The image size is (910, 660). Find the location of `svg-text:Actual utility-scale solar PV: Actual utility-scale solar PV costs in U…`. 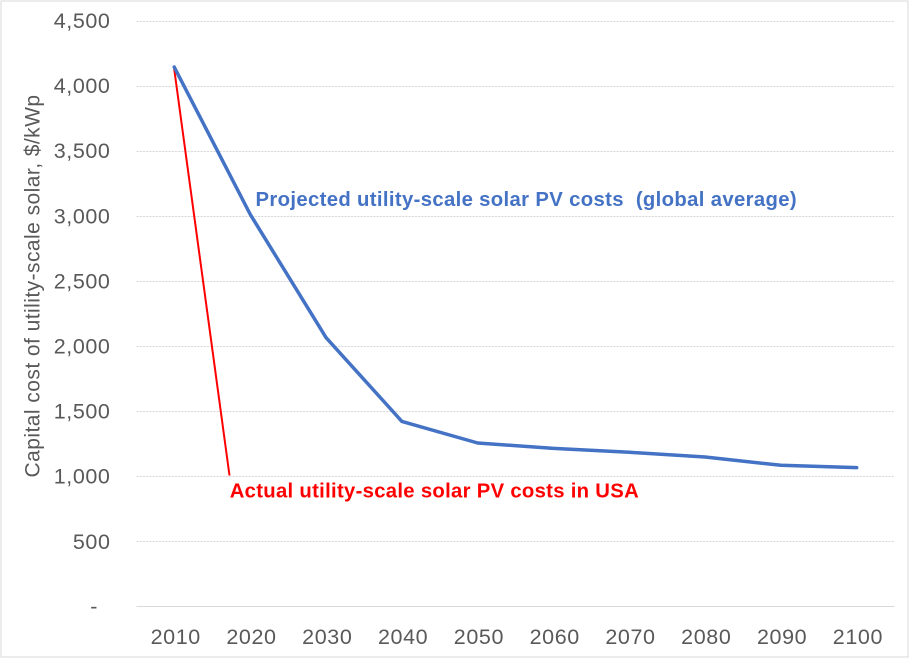

svg-text:Actual utility-scale solar PV: Actual utility-scale solar PV costs in U… is located at coordinates (434, 492).